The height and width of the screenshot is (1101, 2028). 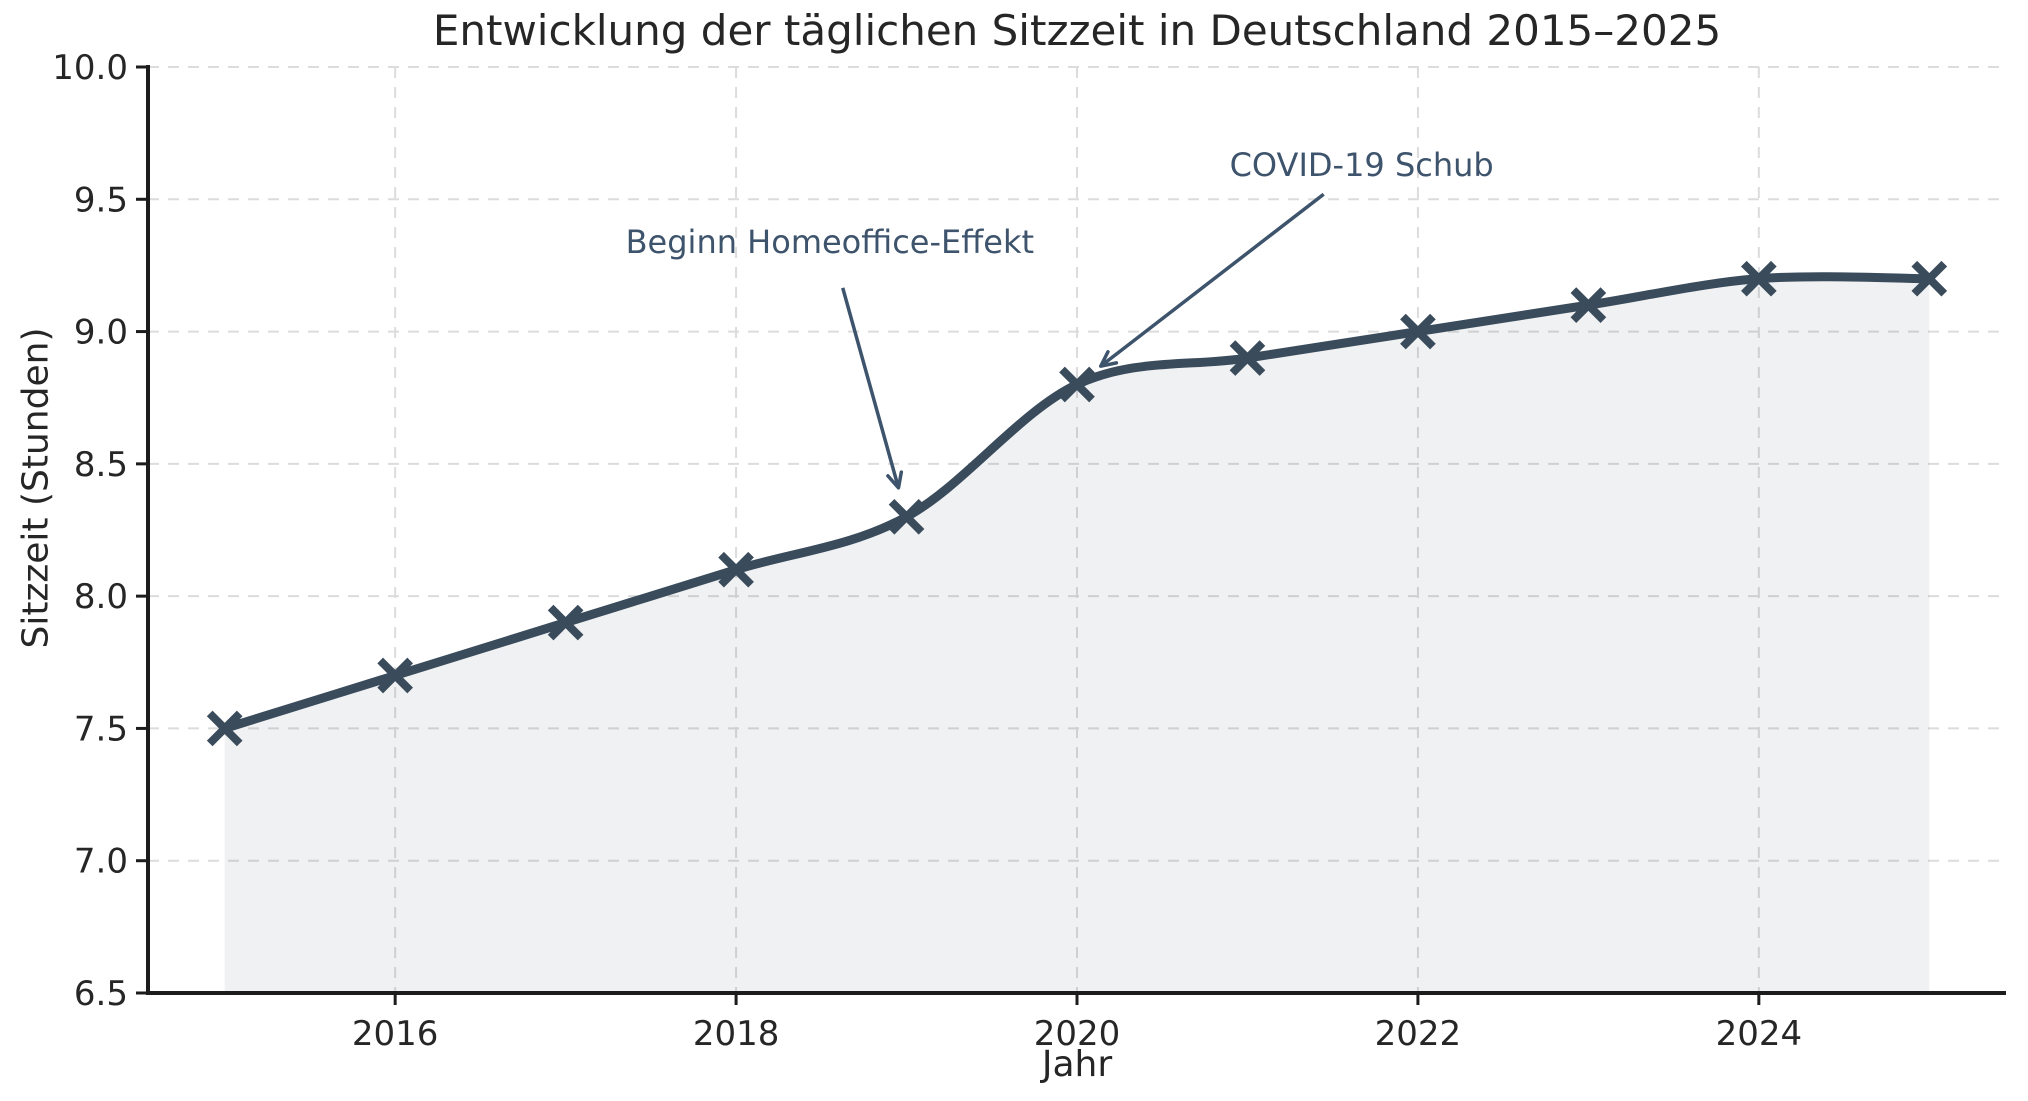 I want to click on y-tick-label: 6.5, so click(x=101, y=994).